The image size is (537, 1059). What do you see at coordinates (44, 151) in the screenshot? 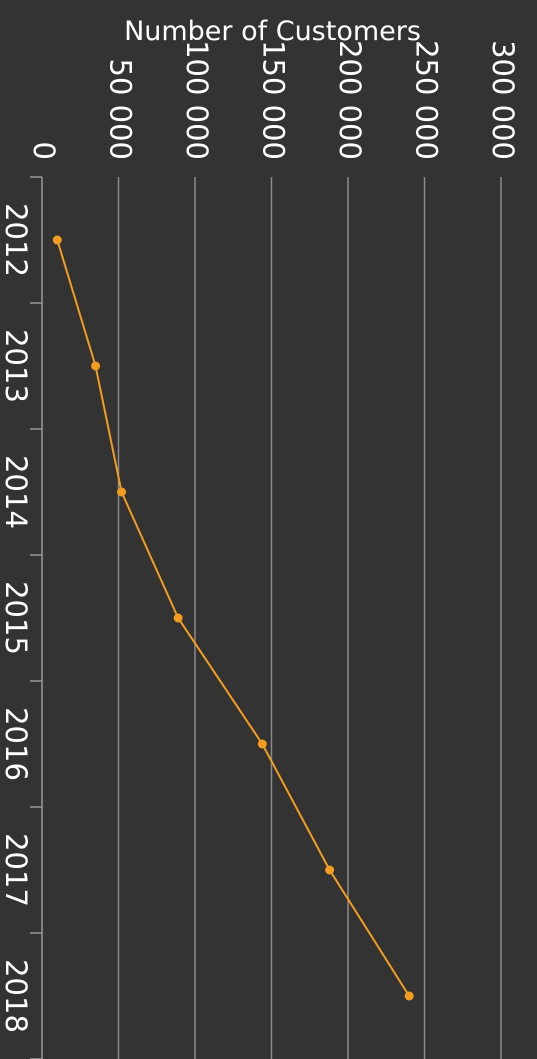
I see `value-tick-label: 0` at bounding box center [44, 151].